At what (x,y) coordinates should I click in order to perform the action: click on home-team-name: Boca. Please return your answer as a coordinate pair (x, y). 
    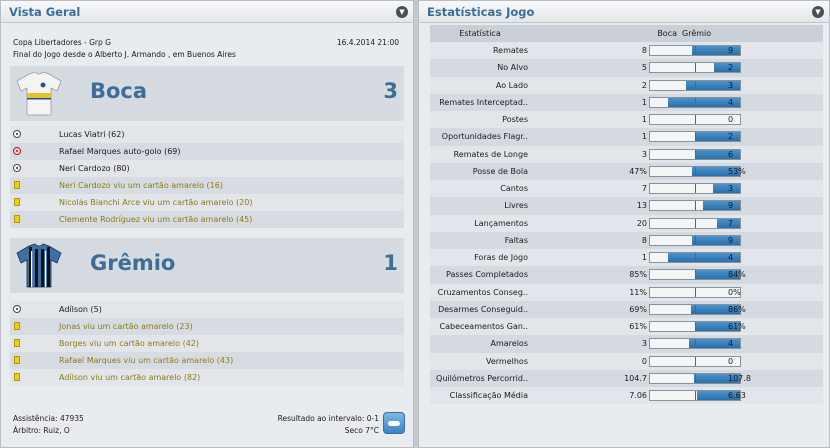
    Looking at the image, I should click on (119, 91).